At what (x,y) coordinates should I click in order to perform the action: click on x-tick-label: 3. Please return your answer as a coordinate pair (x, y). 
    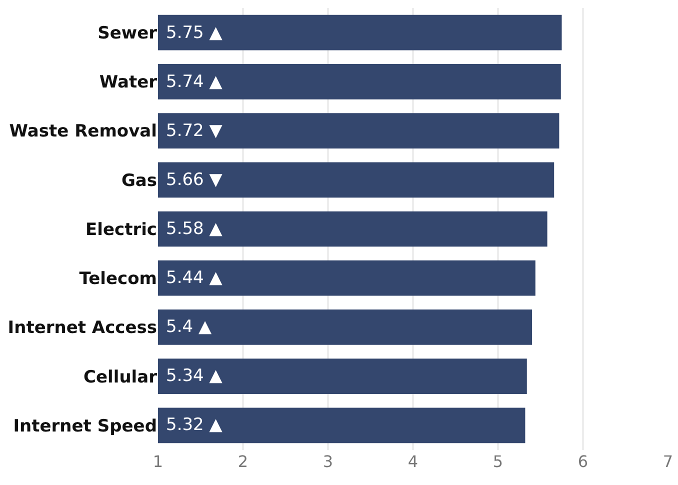
    Looking at the image, I should click on (328, 461).